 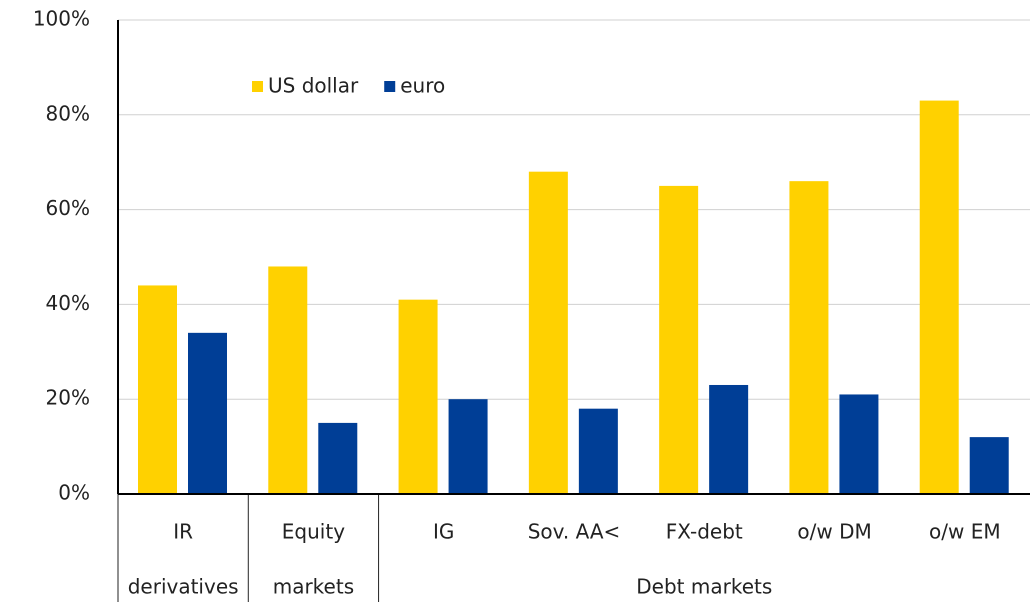 I want to click on x-tick-label: o/w EM, so click(x=965, y=532).